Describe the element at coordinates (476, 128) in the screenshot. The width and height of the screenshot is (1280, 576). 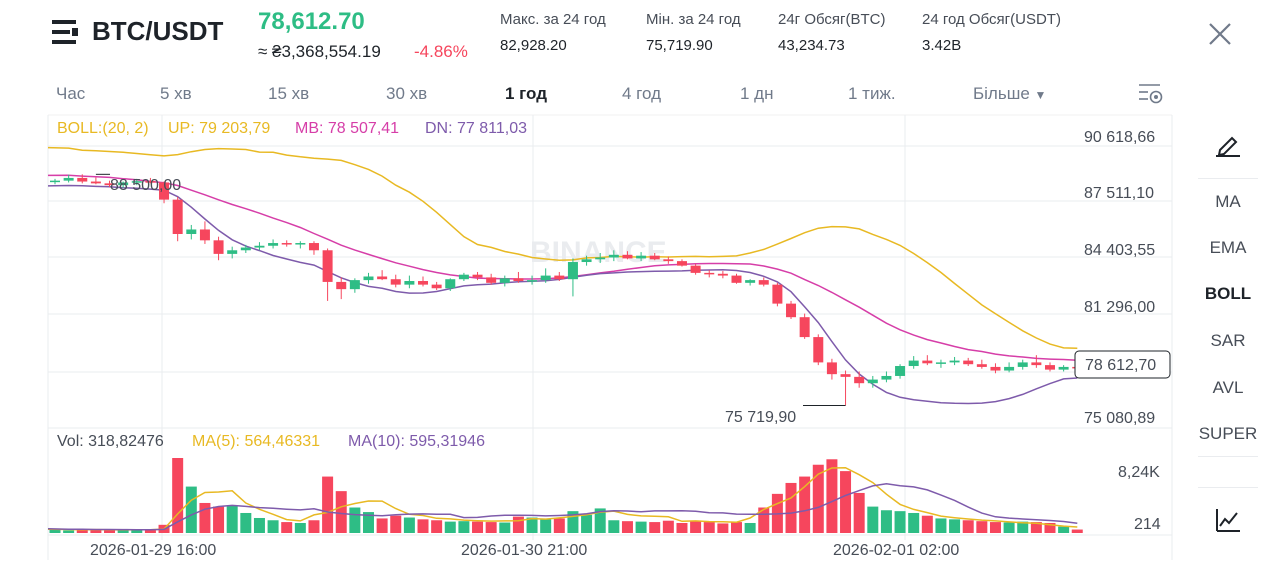
I see `boll-legend-dn: DN: 77 811,03` at that location.